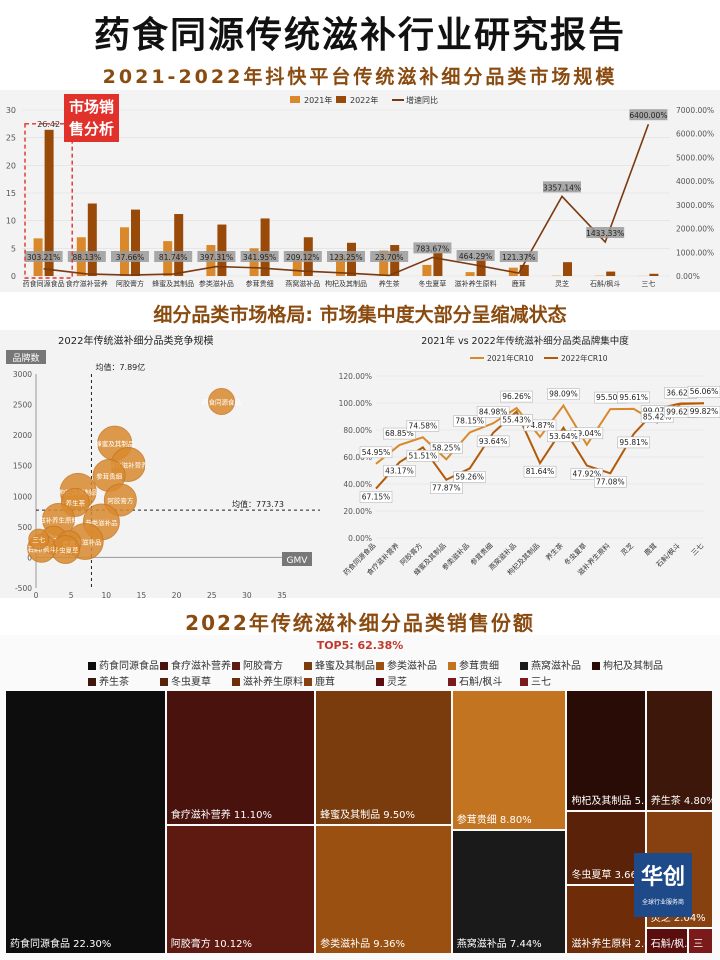  I want to click on y-tick-label: 0.00%, so click(360, 538).